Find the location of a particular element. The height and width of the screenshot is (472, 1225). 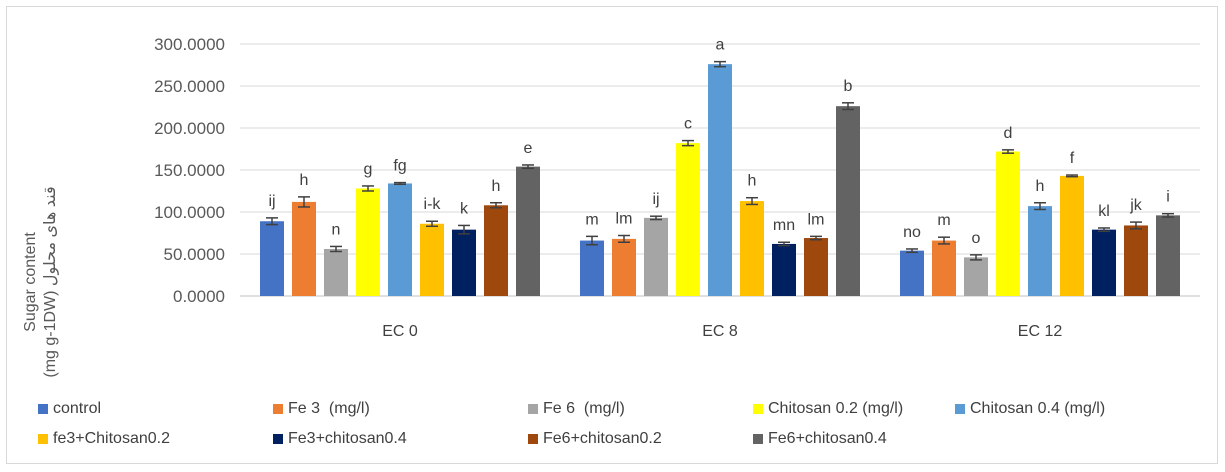

legend-label: Fe 6 (mg/l) is located at coordinates (584, 408).